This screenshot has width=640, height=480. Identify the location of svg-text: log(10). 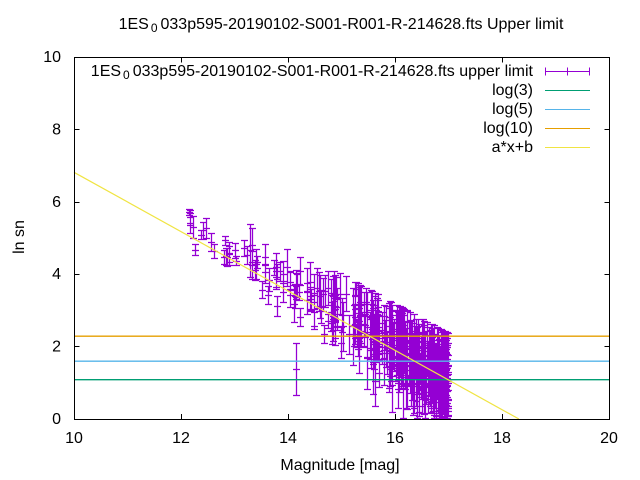
(508, 128).